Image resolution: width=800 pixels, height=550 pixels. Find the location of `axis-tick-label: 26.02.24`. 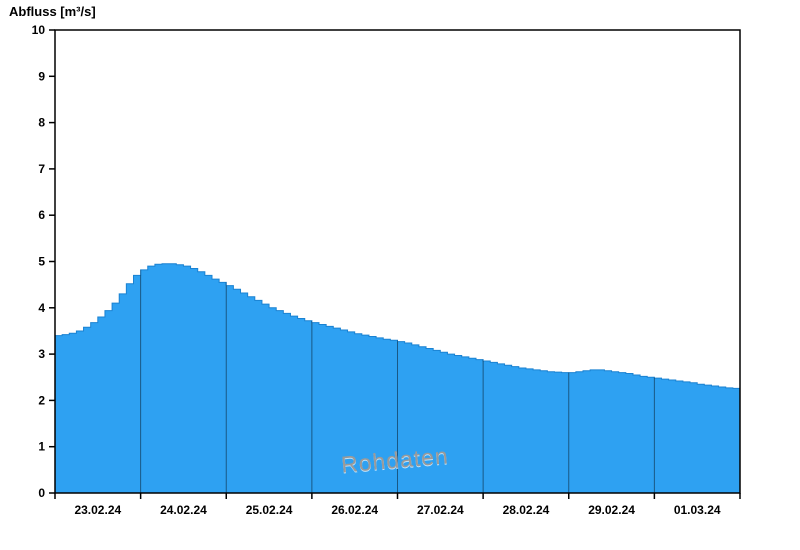

axis-tick-label: 26.02.24 is located at coordinates (354, 510).